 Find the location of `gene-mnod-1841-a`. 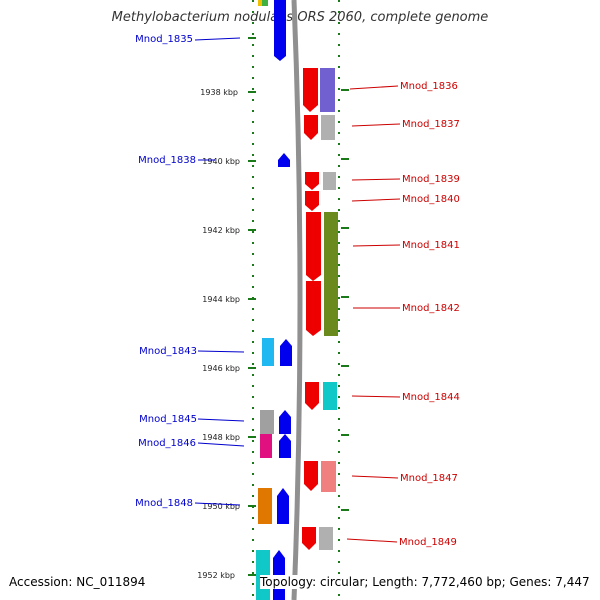

gene-mnod-1841-a is located at coordinates (313, 246).